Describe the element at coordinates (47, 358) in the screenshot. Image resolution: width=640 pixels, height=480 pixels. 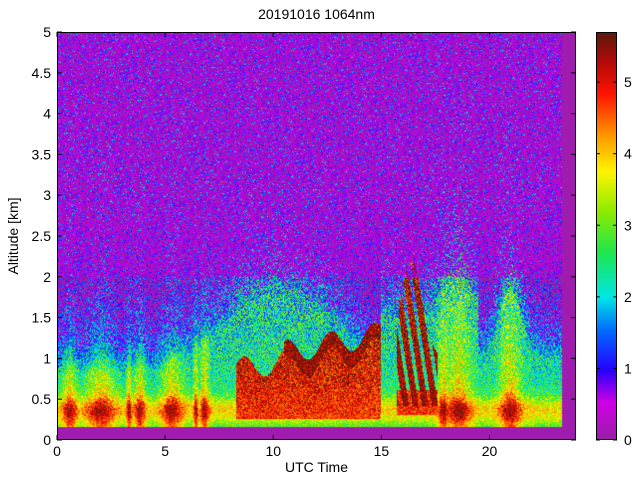
I see `y-tick-label: 1` at that location.